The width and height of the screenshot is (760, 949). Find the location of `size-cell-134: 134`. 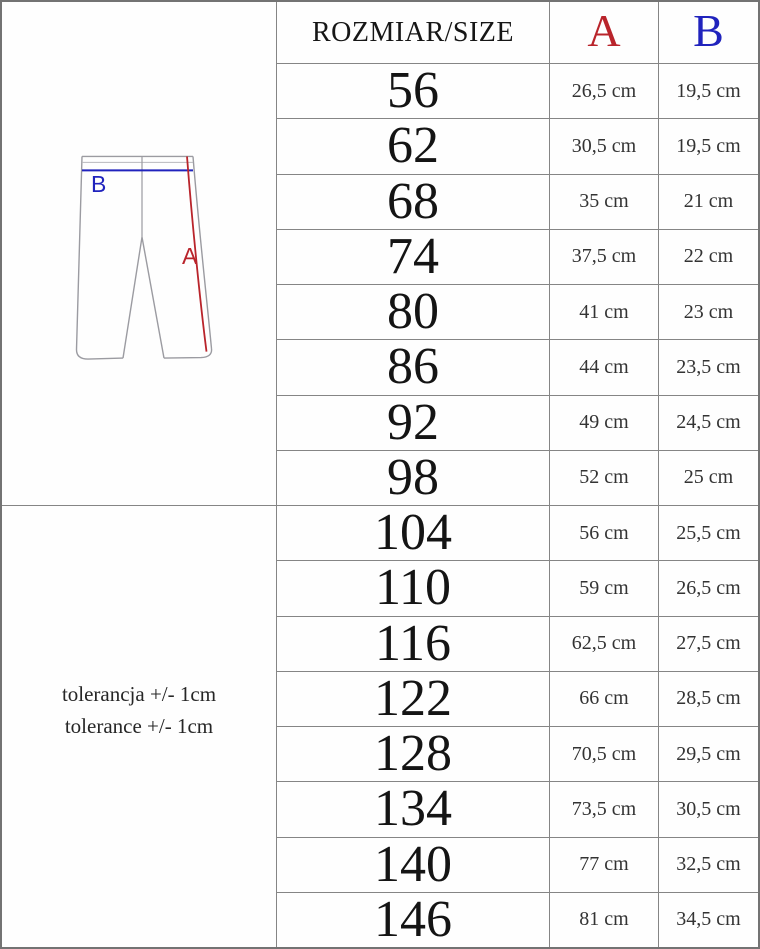

size-cell-134: 134 is located at coordinates (412, 809).